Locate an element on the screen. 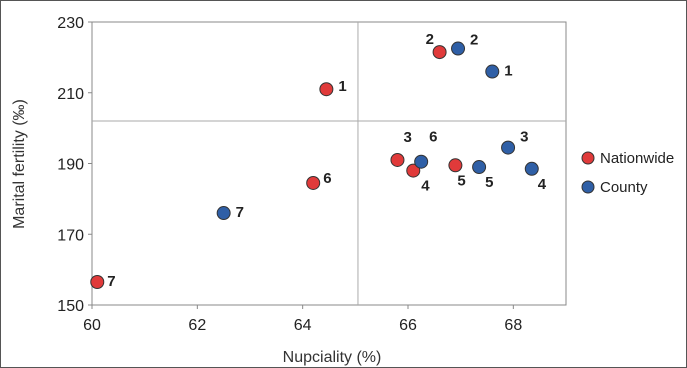 This screenshot has width=687, height=368. point-label-nationwide-7: 7 is located at coordinates (111, 281).